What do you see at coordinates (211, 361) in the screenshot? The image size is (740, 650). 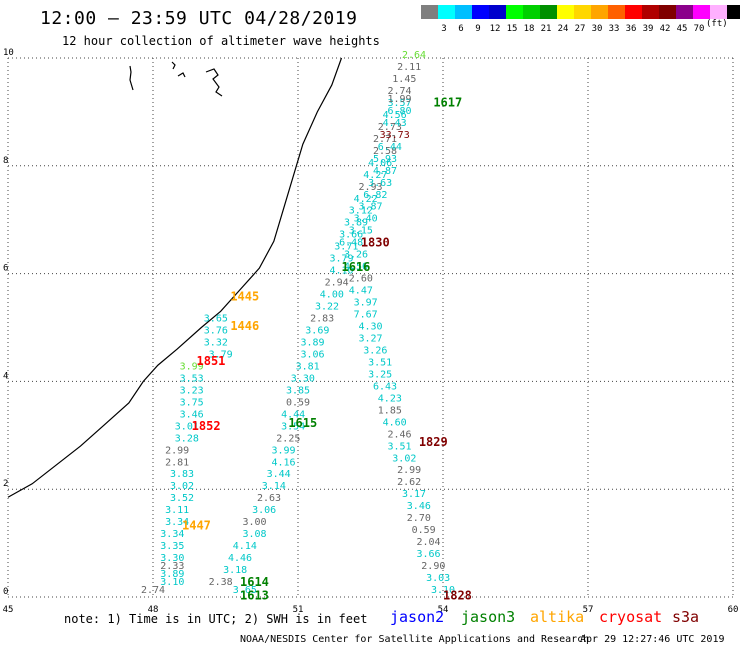 I see `pass-time-label: 1851` at bounding box center [211, 361].